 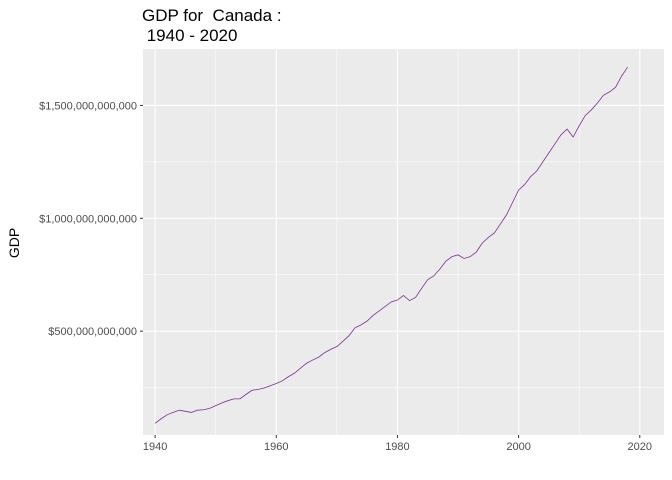 What do you see at coordinates (212, 15) in the screenshot?
I see `chart-title-line1: GDP for Canada :` at bounding box center [212, 15].